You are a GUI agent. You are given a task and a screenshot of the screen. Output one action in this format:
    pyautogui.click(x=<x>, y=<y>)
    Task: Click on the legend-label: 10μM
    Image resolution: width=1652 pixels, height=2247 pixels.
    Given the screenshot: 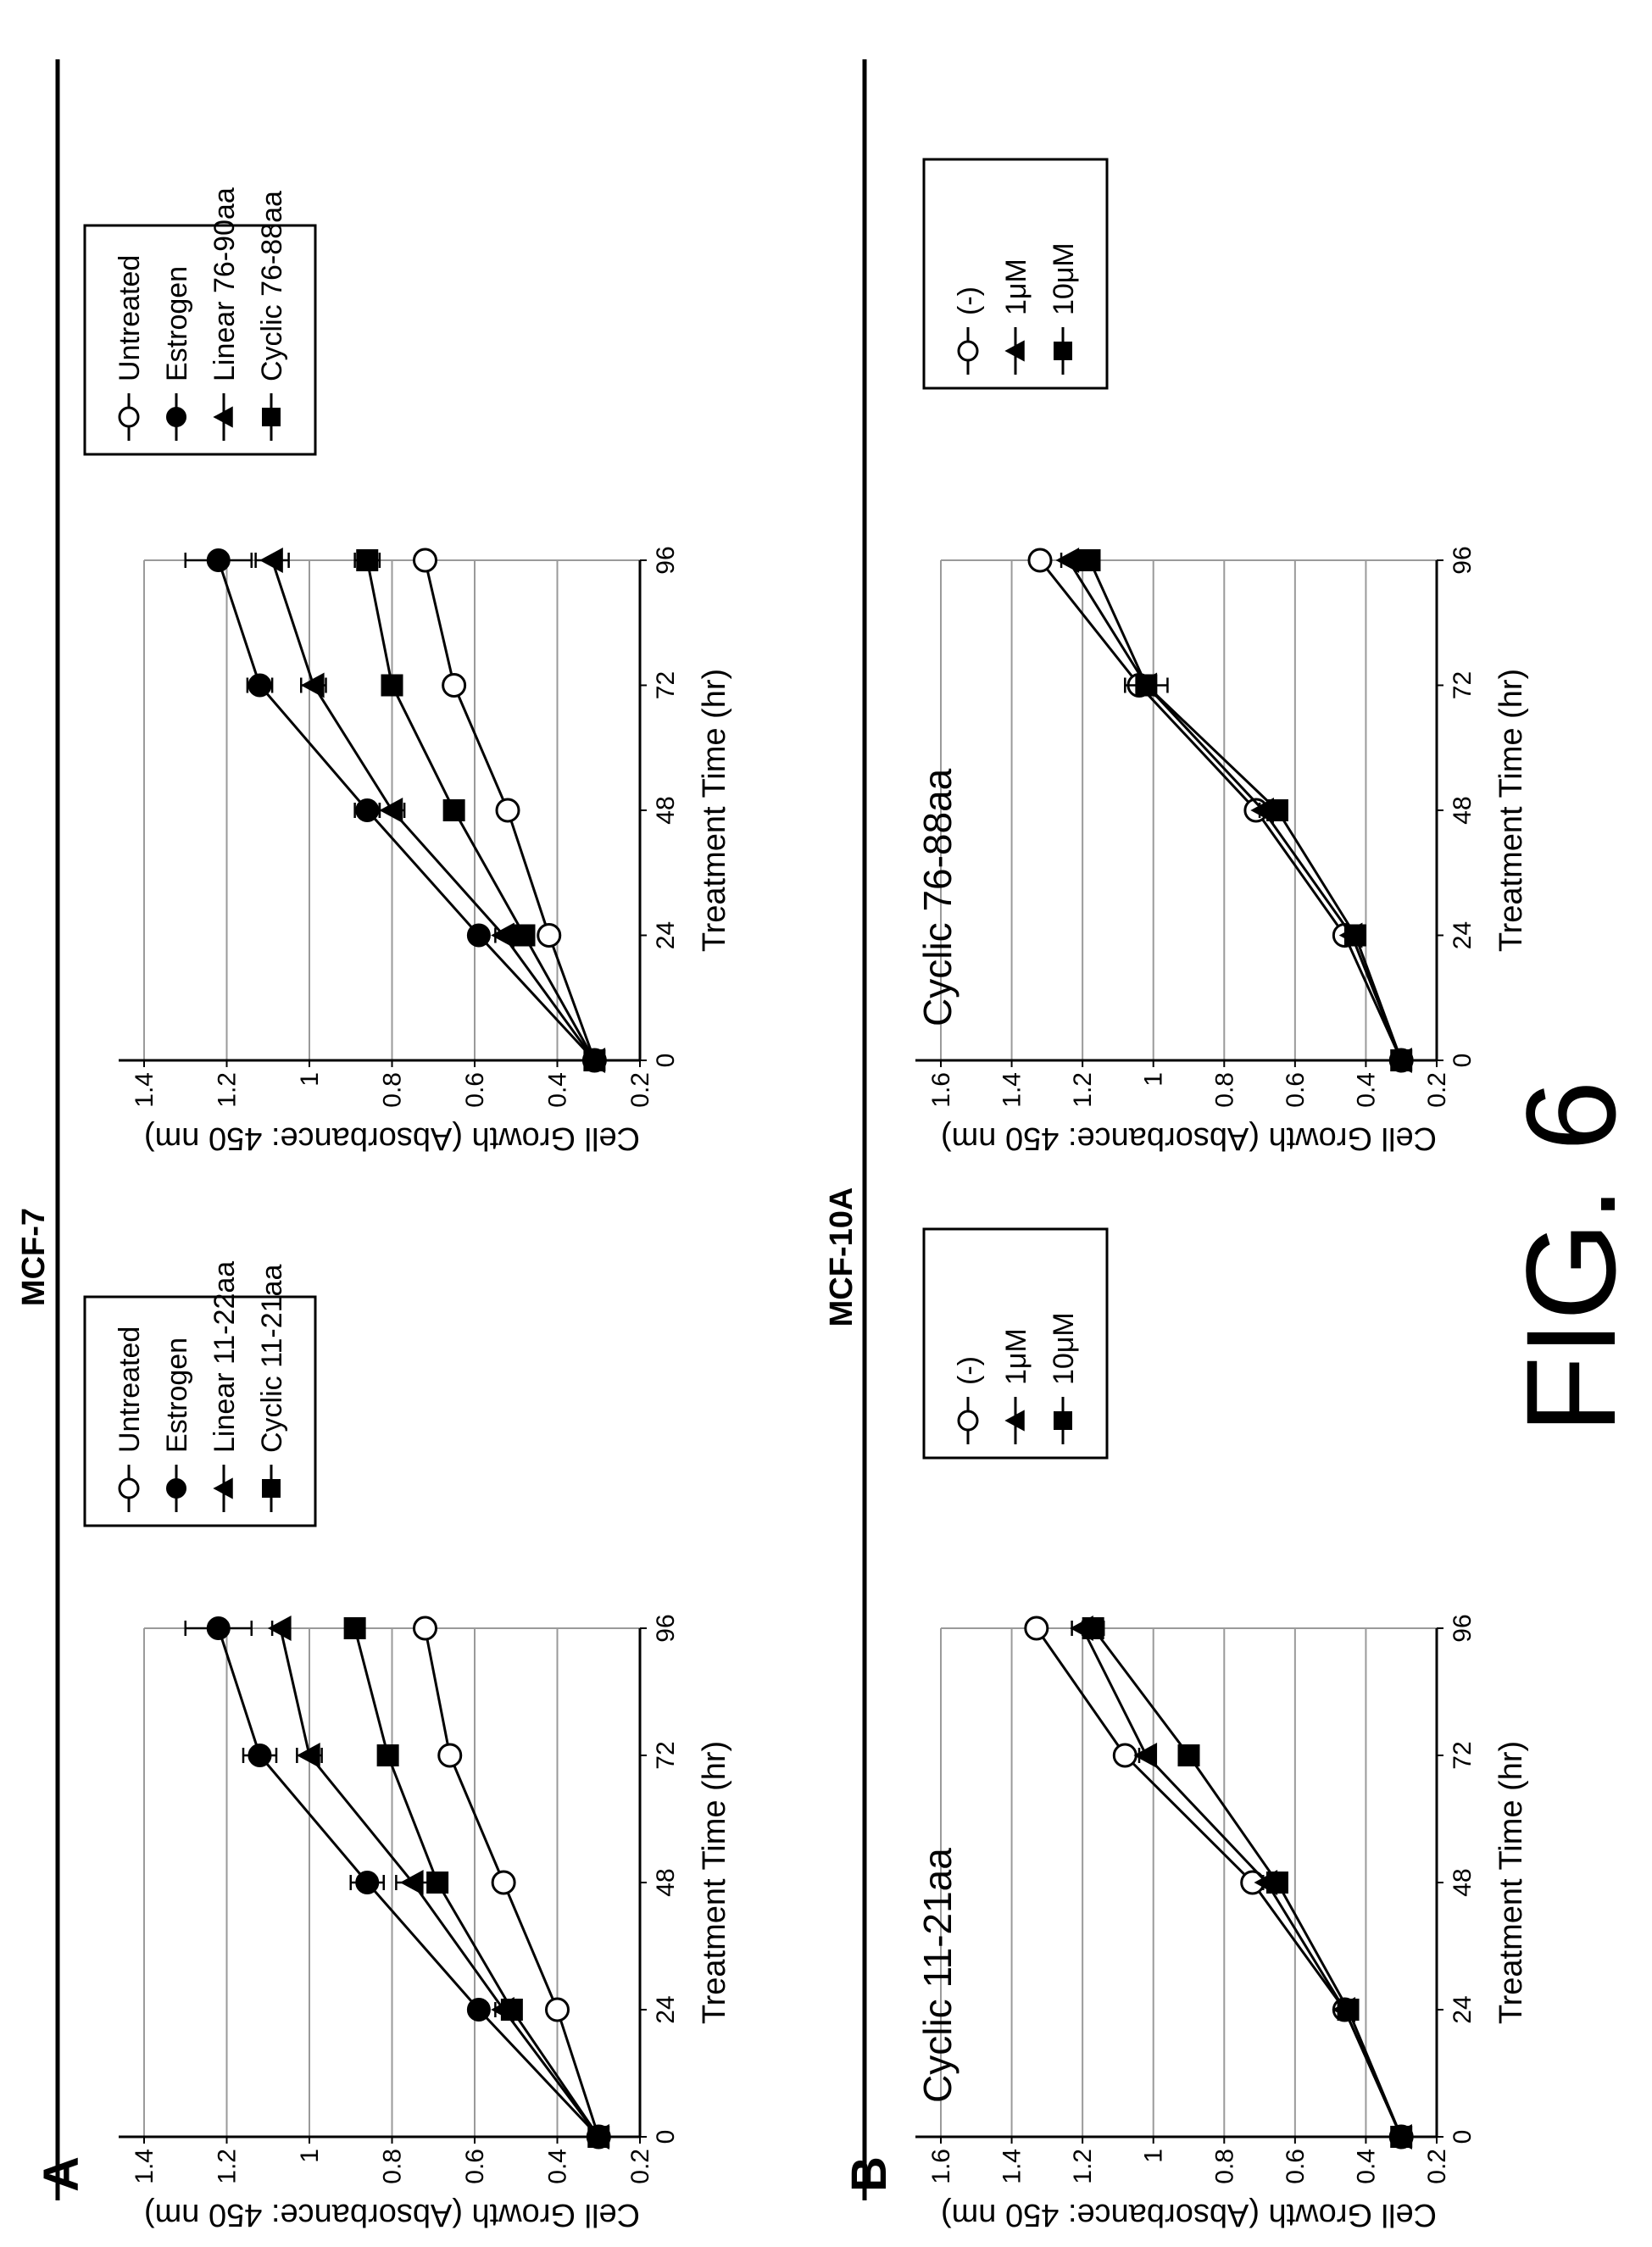 What is the action you would take?
    pyautogui.click(x=1064, y=1348)
    